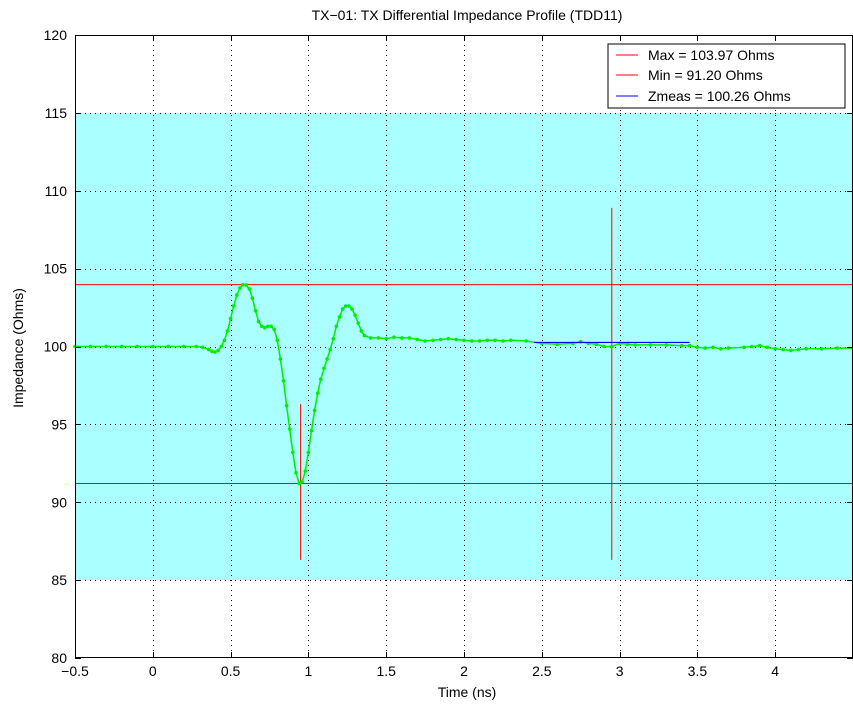 The height and width of the screenshot is (709, 853). Describe the element at coordinates (75, 671) in the screenshot. I see `x-tick-label: −0.5` at that location.